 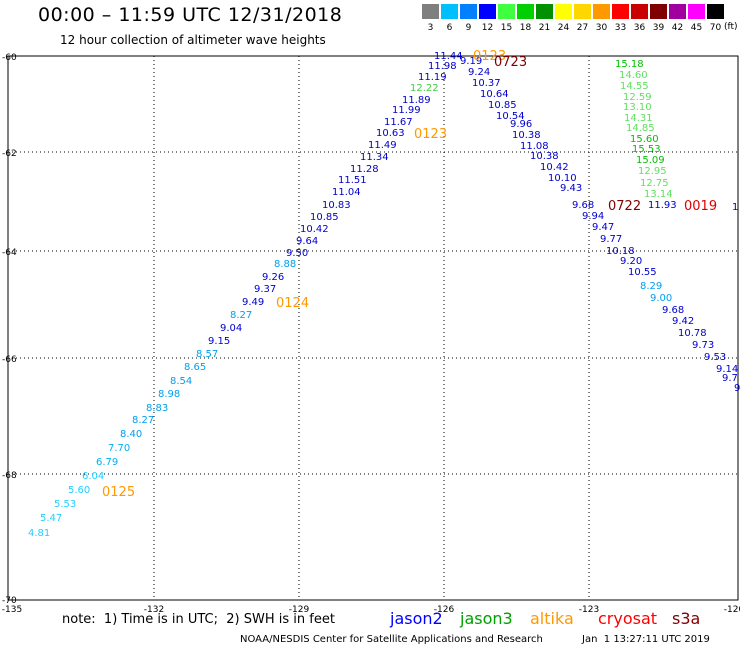 I want to click on lon-tick-label: -132, so click(x=154, y=610).